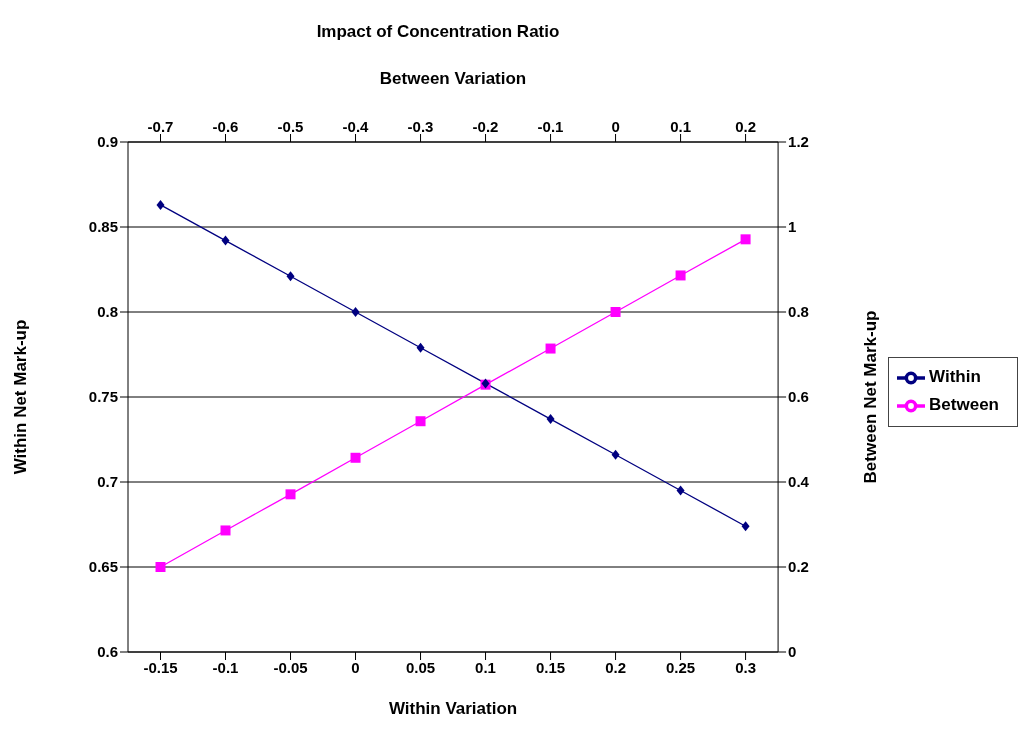 The width and height of the screenshot is (1031, 735). What do you see at coordinates (680, 126) in the screenshot?
I see `x2-tick-label: 0.1` at bounding box center [680, 126].